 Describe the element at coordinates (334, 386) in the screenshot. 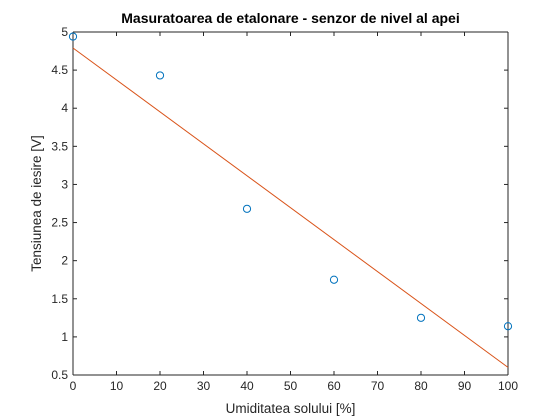

I see `x-tick-label: 60` at that location.